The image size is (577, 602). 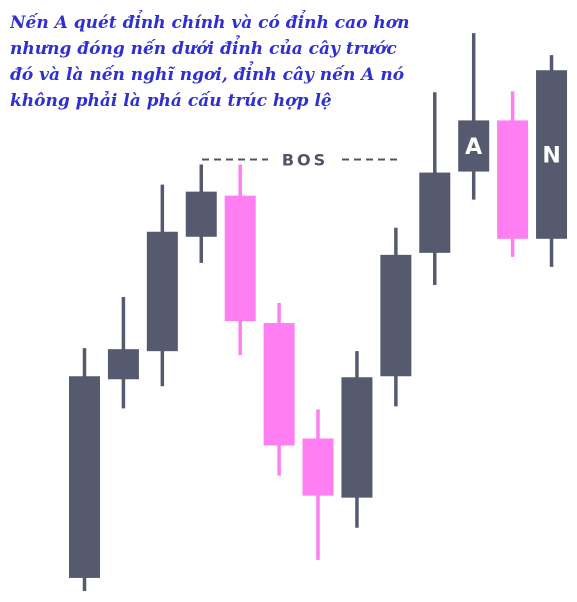 I want to click on candle-13: N, so click(x=552, y=161).